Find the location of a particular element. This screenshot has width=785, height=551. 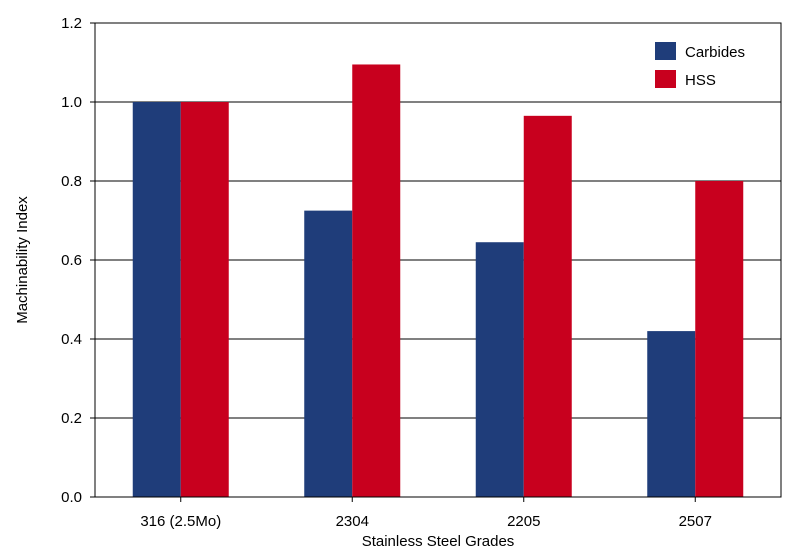

legend: Carbides HSS is located at coordinates (700, 65).